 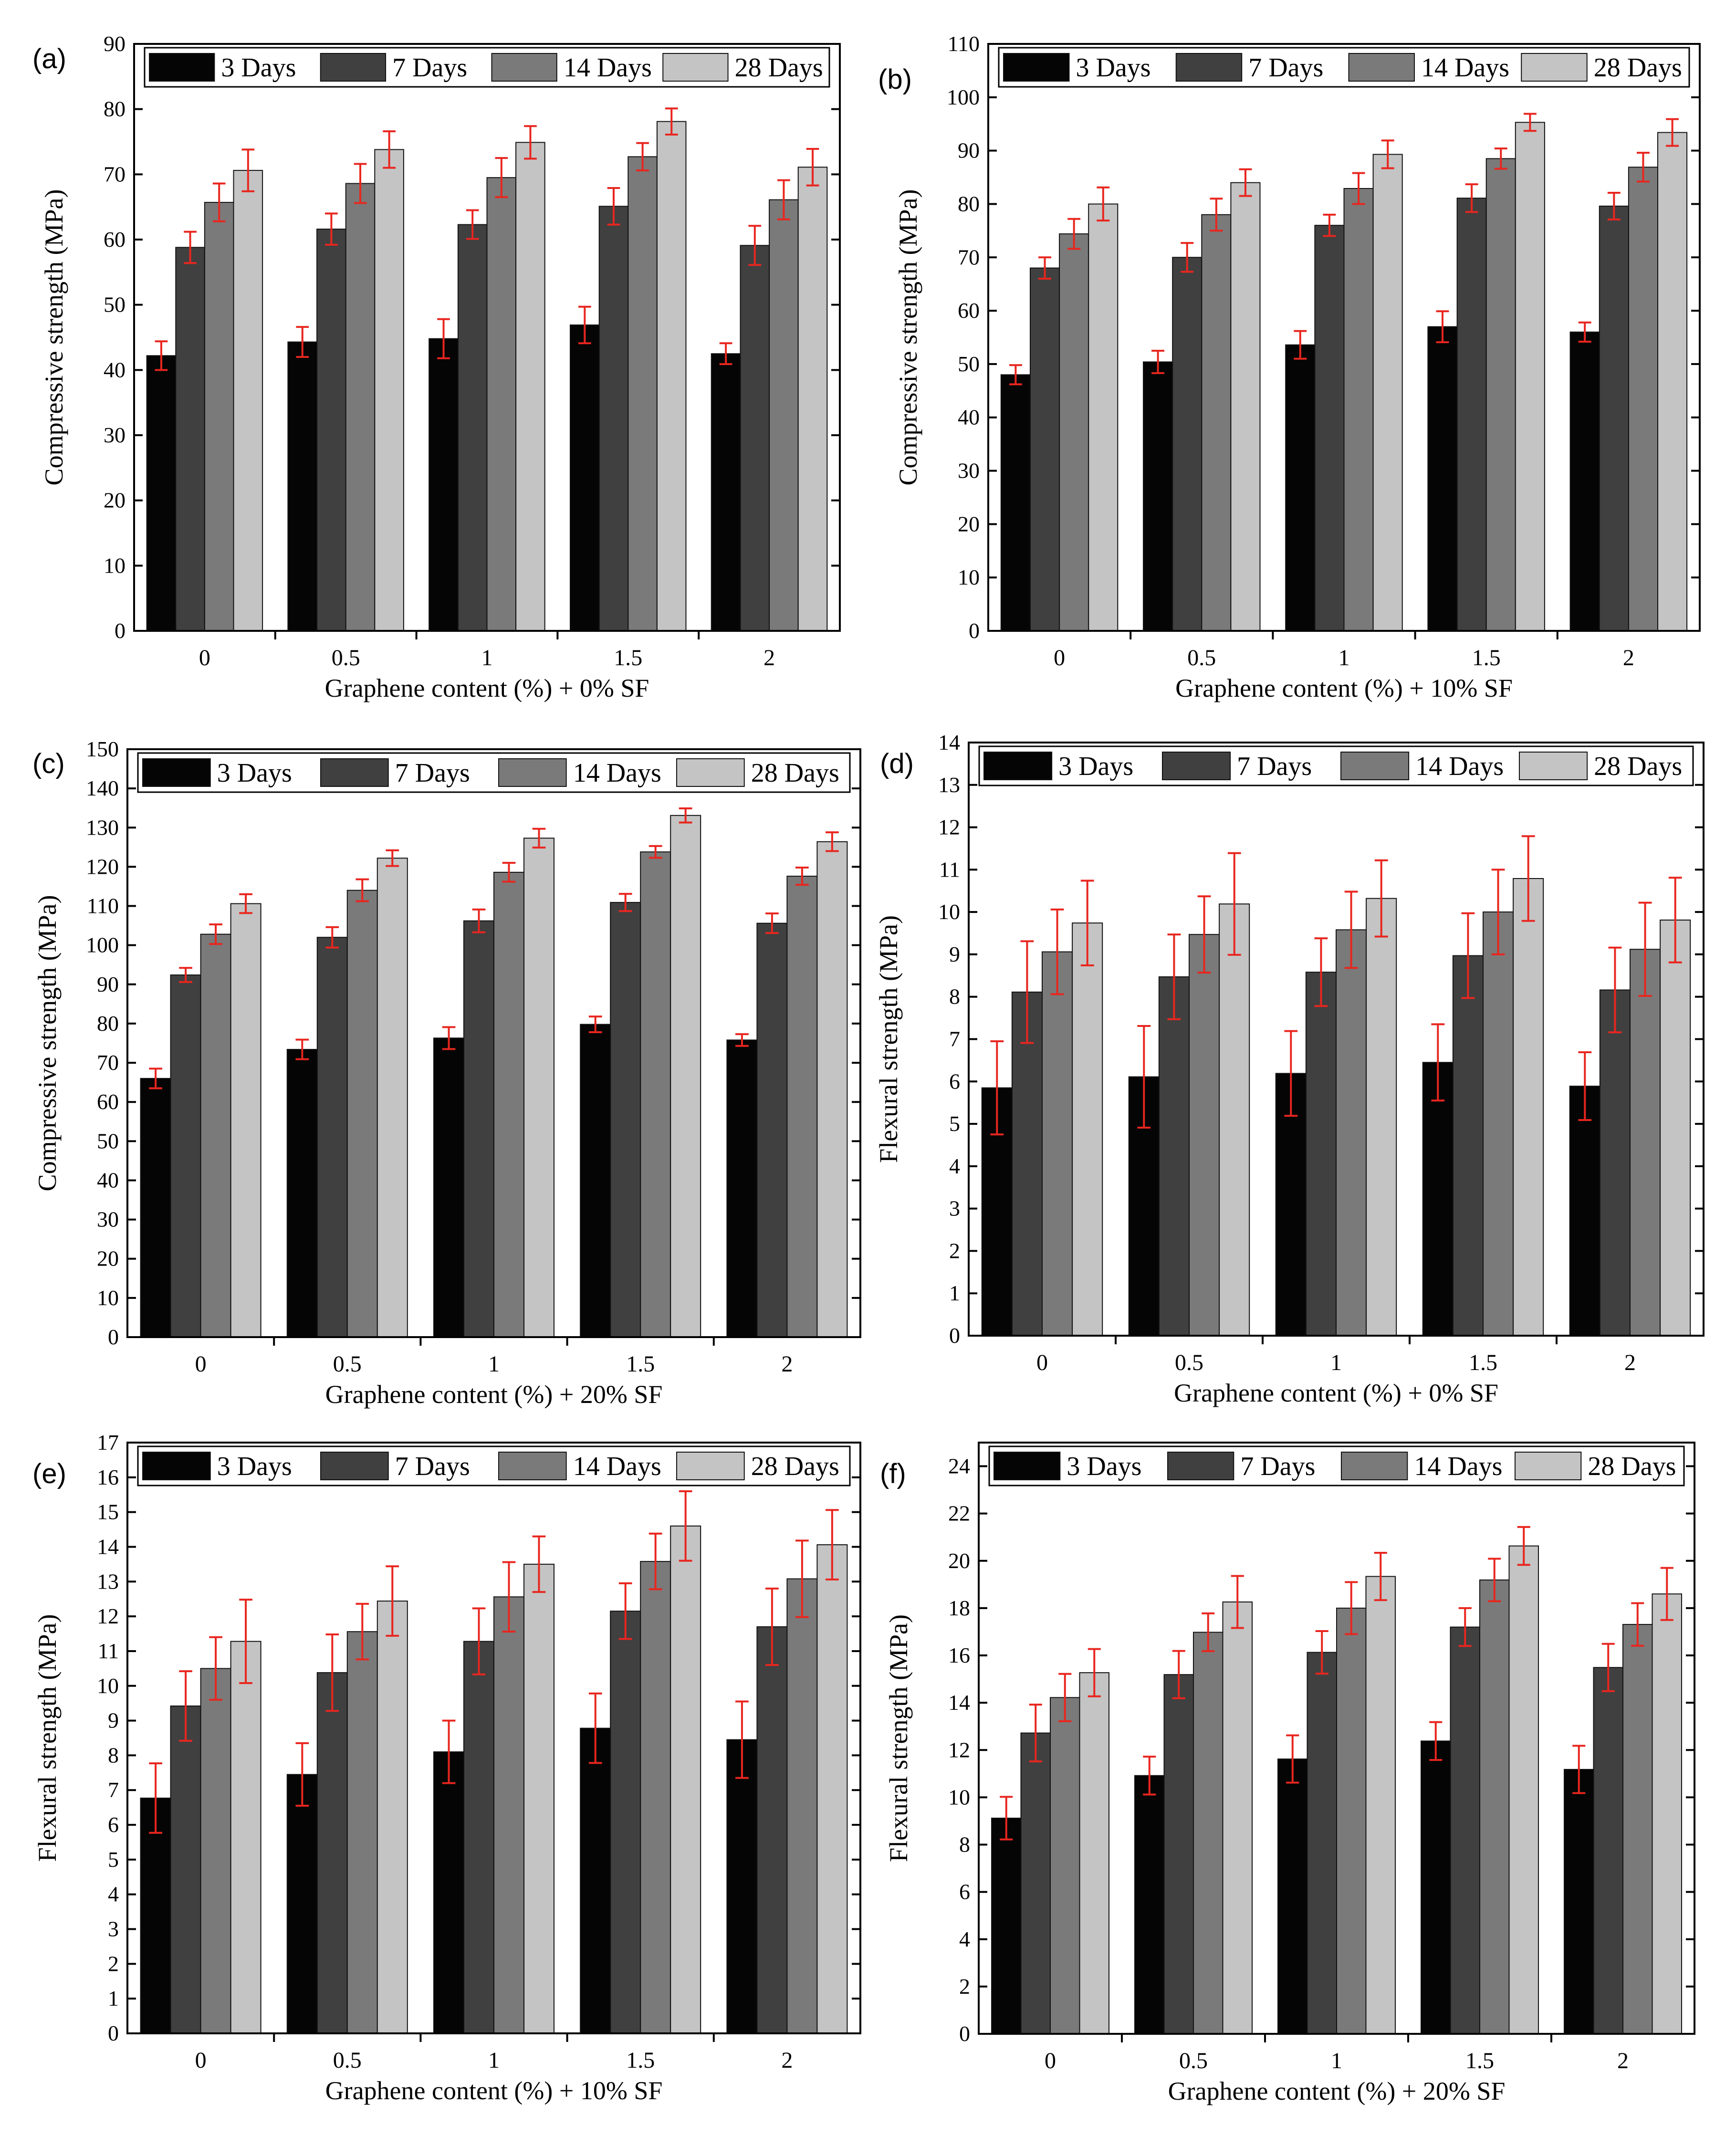 I want to click on y-tick-label: 10, so click(x=108, y=1298).